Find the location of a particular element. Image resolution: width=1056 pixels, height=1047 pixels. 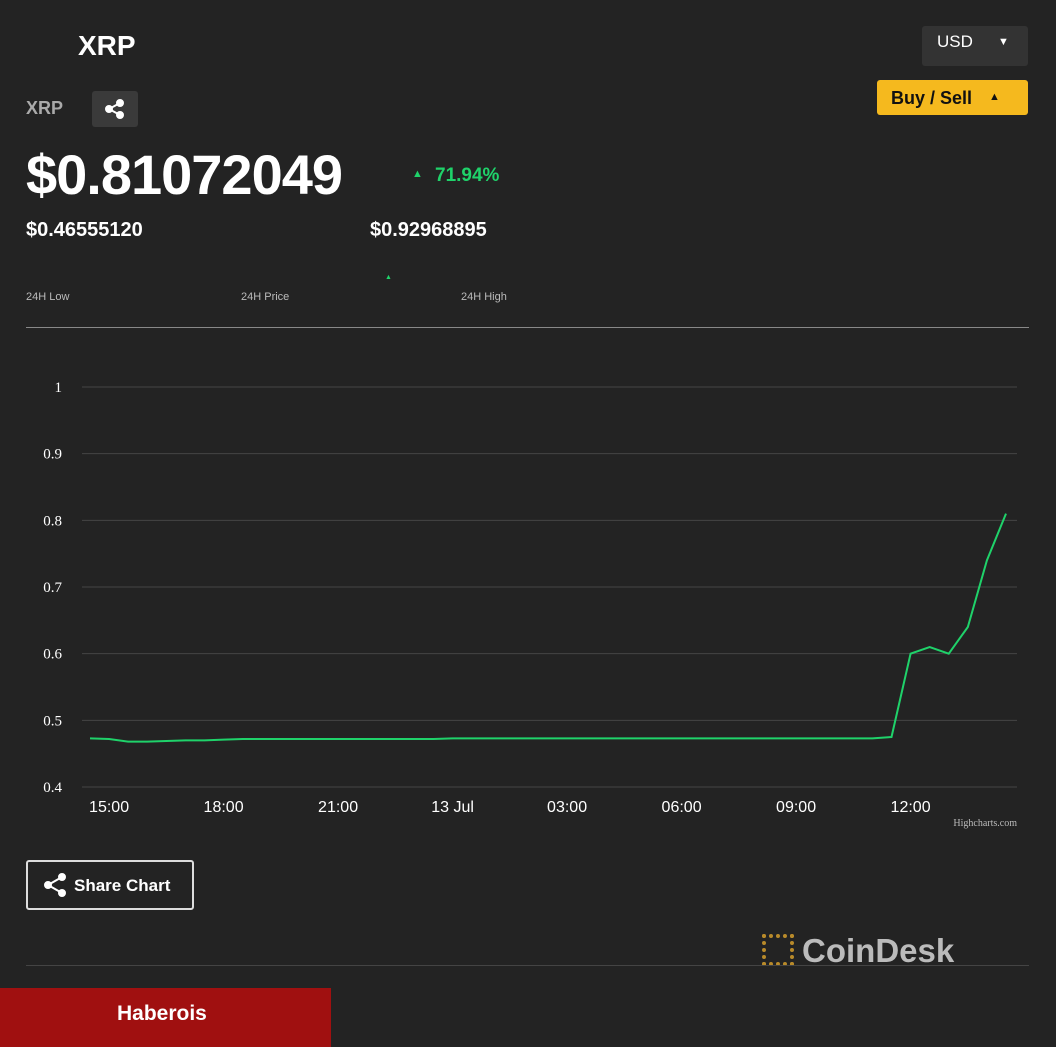

y-tick-label: 0.5 is located at coordinates (52, 721).